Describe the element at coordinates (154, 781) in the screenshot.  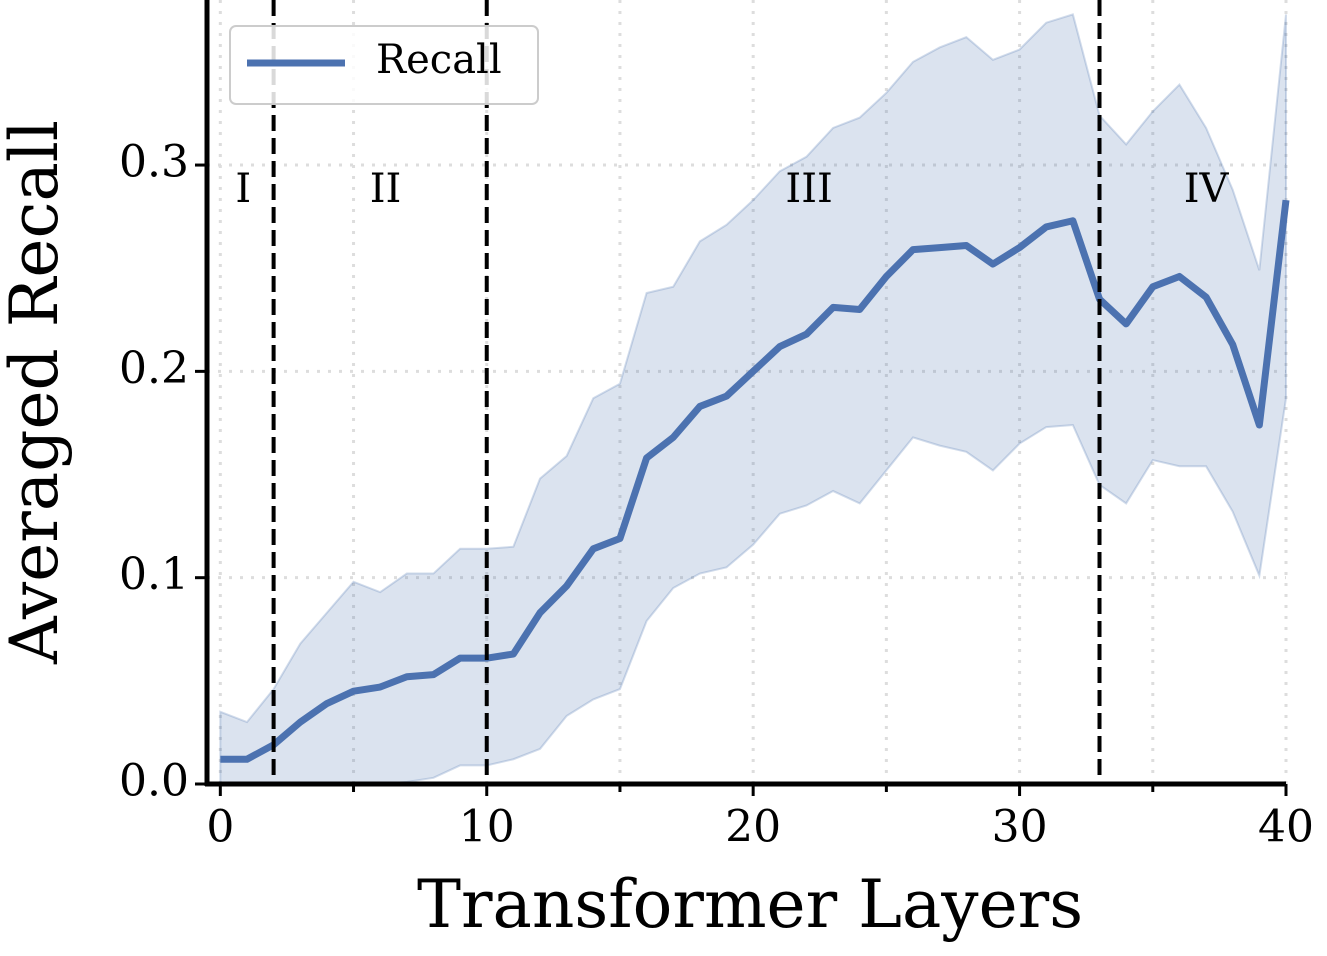
I see `y-tick-label: 0.0` at that location.